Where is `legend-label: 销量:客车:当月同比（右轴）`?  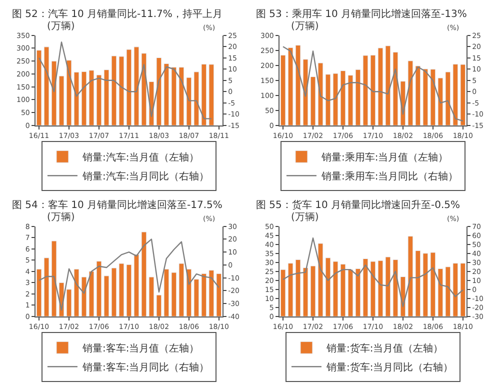 legend-label: 销量:客车:当月同比（右轴） is located at coordinates (145, 368).